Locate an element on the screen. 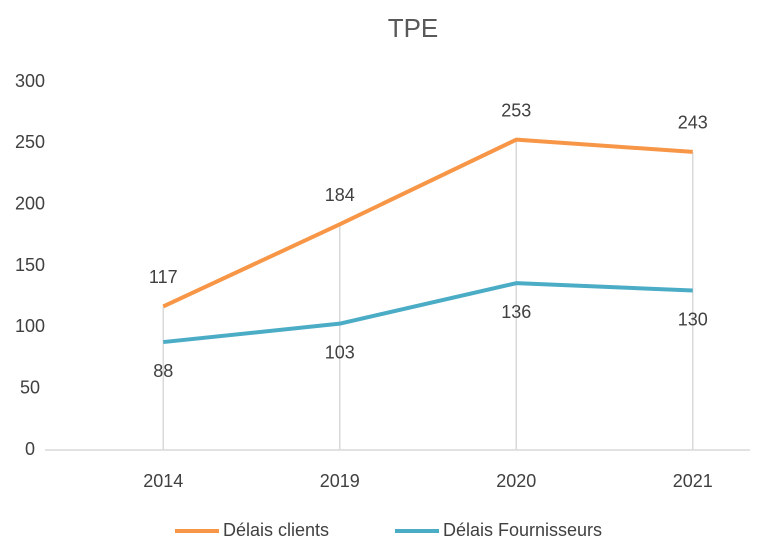 Image resolution: width=770 pixels, height=543 pixels. y-tick-label: 150 is located at coordinates (30, 265).